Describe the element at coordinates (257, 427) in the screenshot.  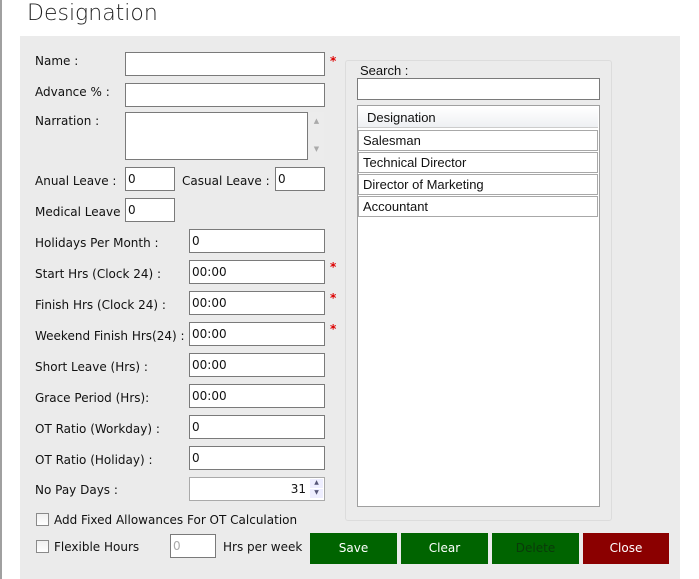
I see `ot-workday-input: 0` at that location.